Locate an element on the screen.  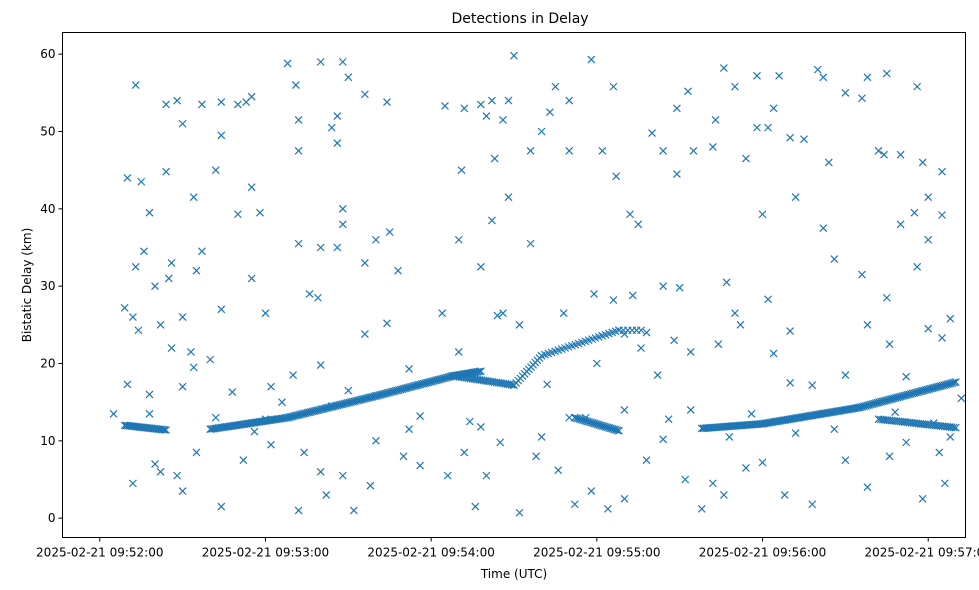
y-tick-label: 20 is located at coordinates (47, 363).